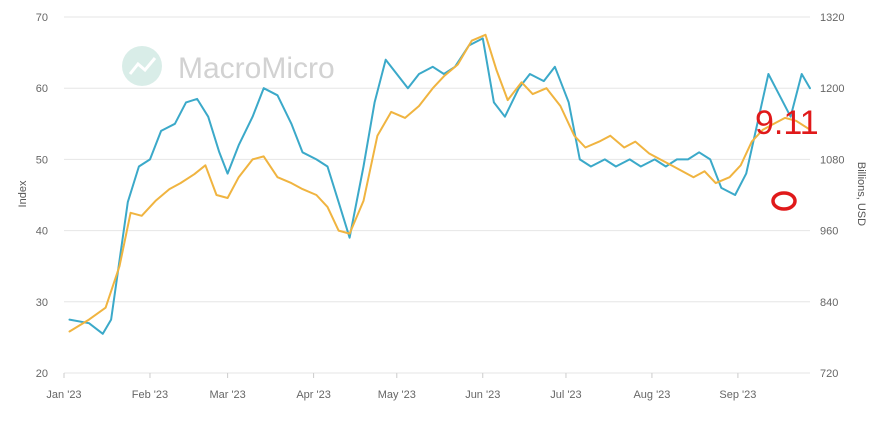 This screenshot has height=424, width=884. What do you see at coordinates (42, 374) in the screenshot?
I see `left-tick-label: 20` at bounding box center [42, 374].